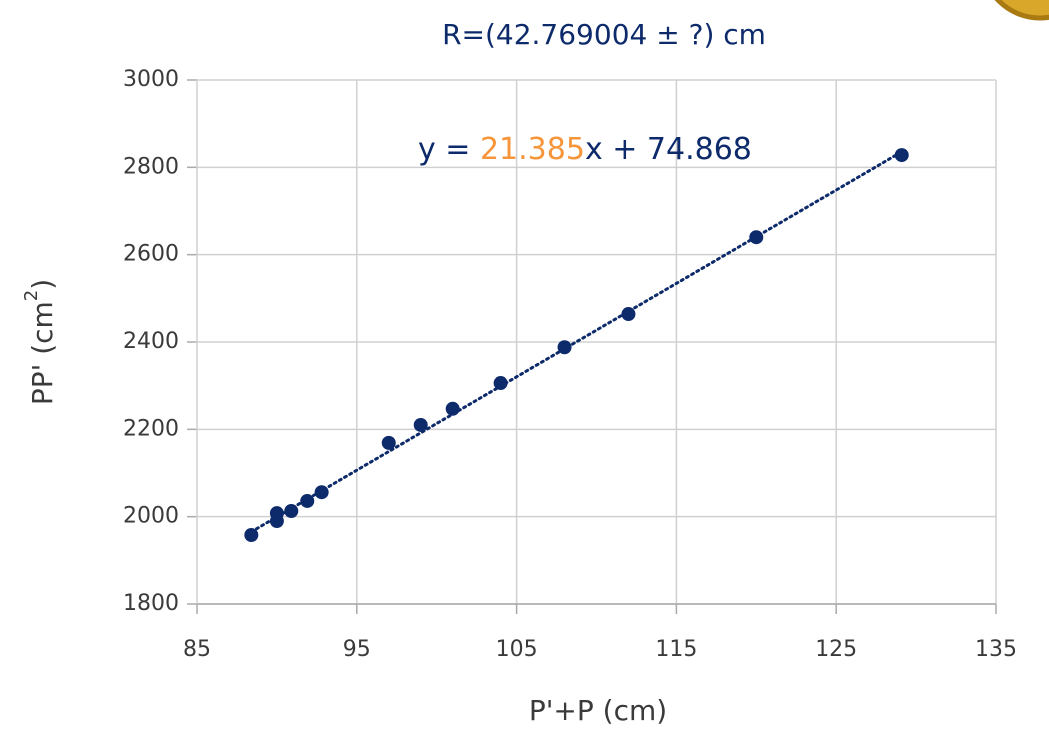  I want to click on eq-slope: 21.385, so click(532, 149).